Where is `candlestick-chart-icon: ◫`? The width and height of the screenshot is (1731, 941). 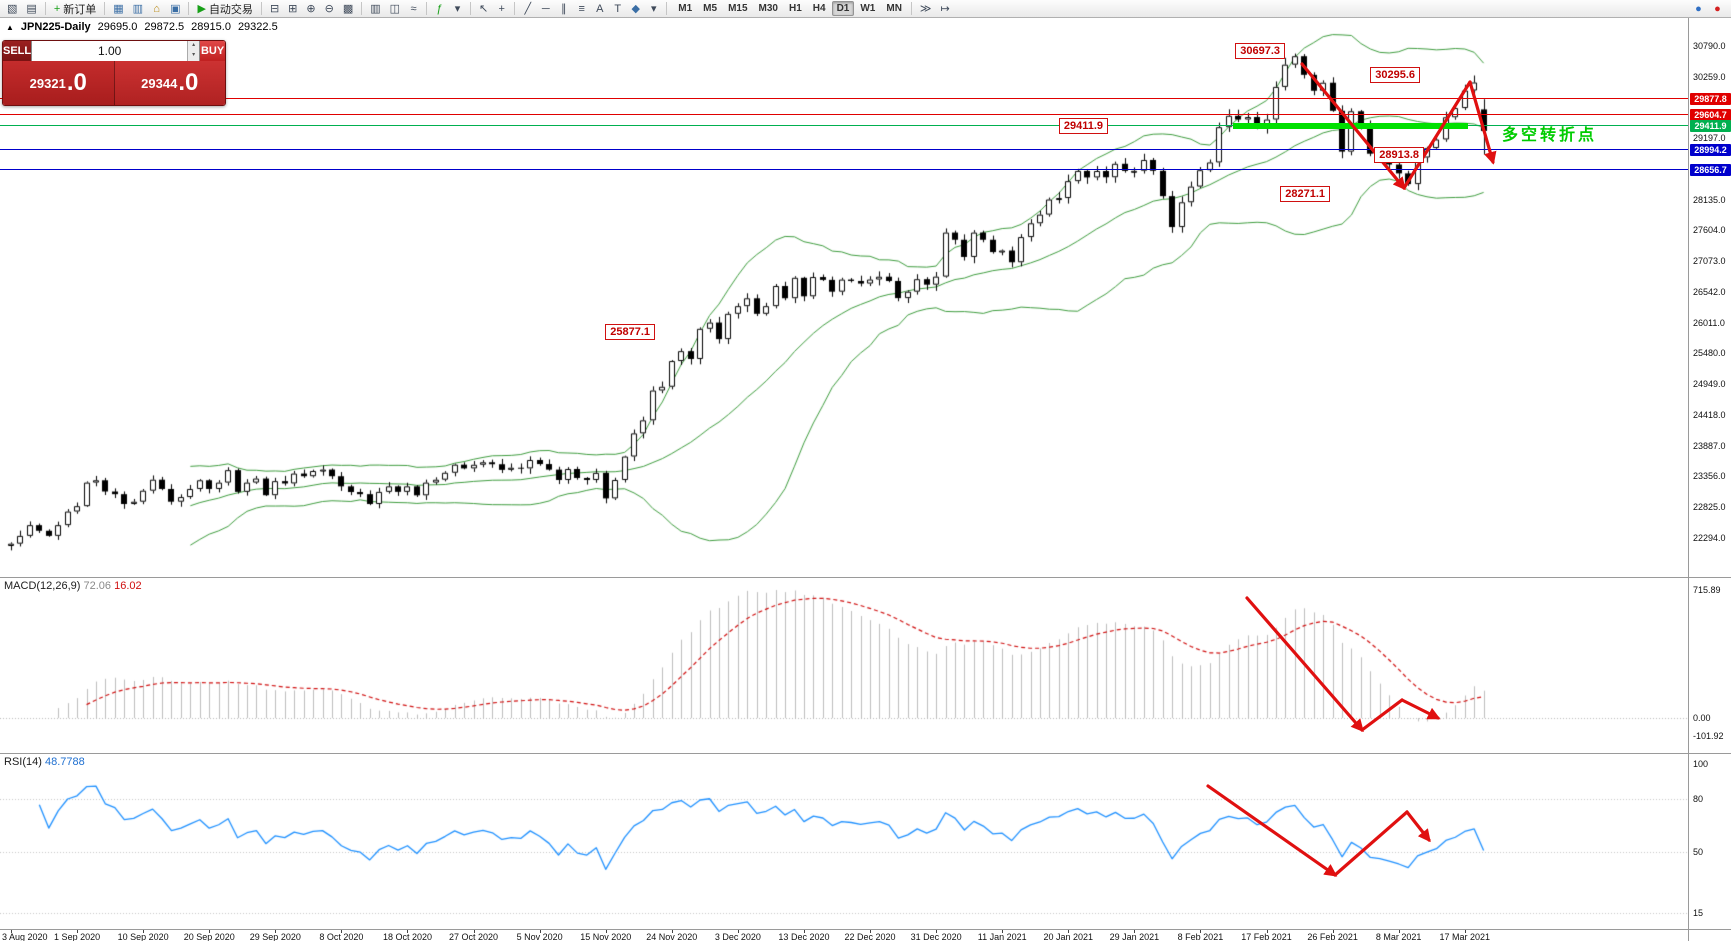 candlestick-chart-icon: ◫ is located at coordinates (395, 9).